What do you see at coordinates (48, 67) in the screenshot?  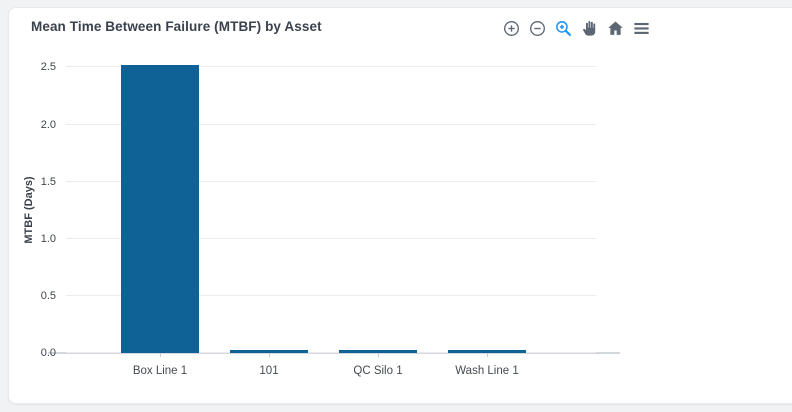 I see `y-tick-label-2.5: 2.5` at bounding box center [48, 67].